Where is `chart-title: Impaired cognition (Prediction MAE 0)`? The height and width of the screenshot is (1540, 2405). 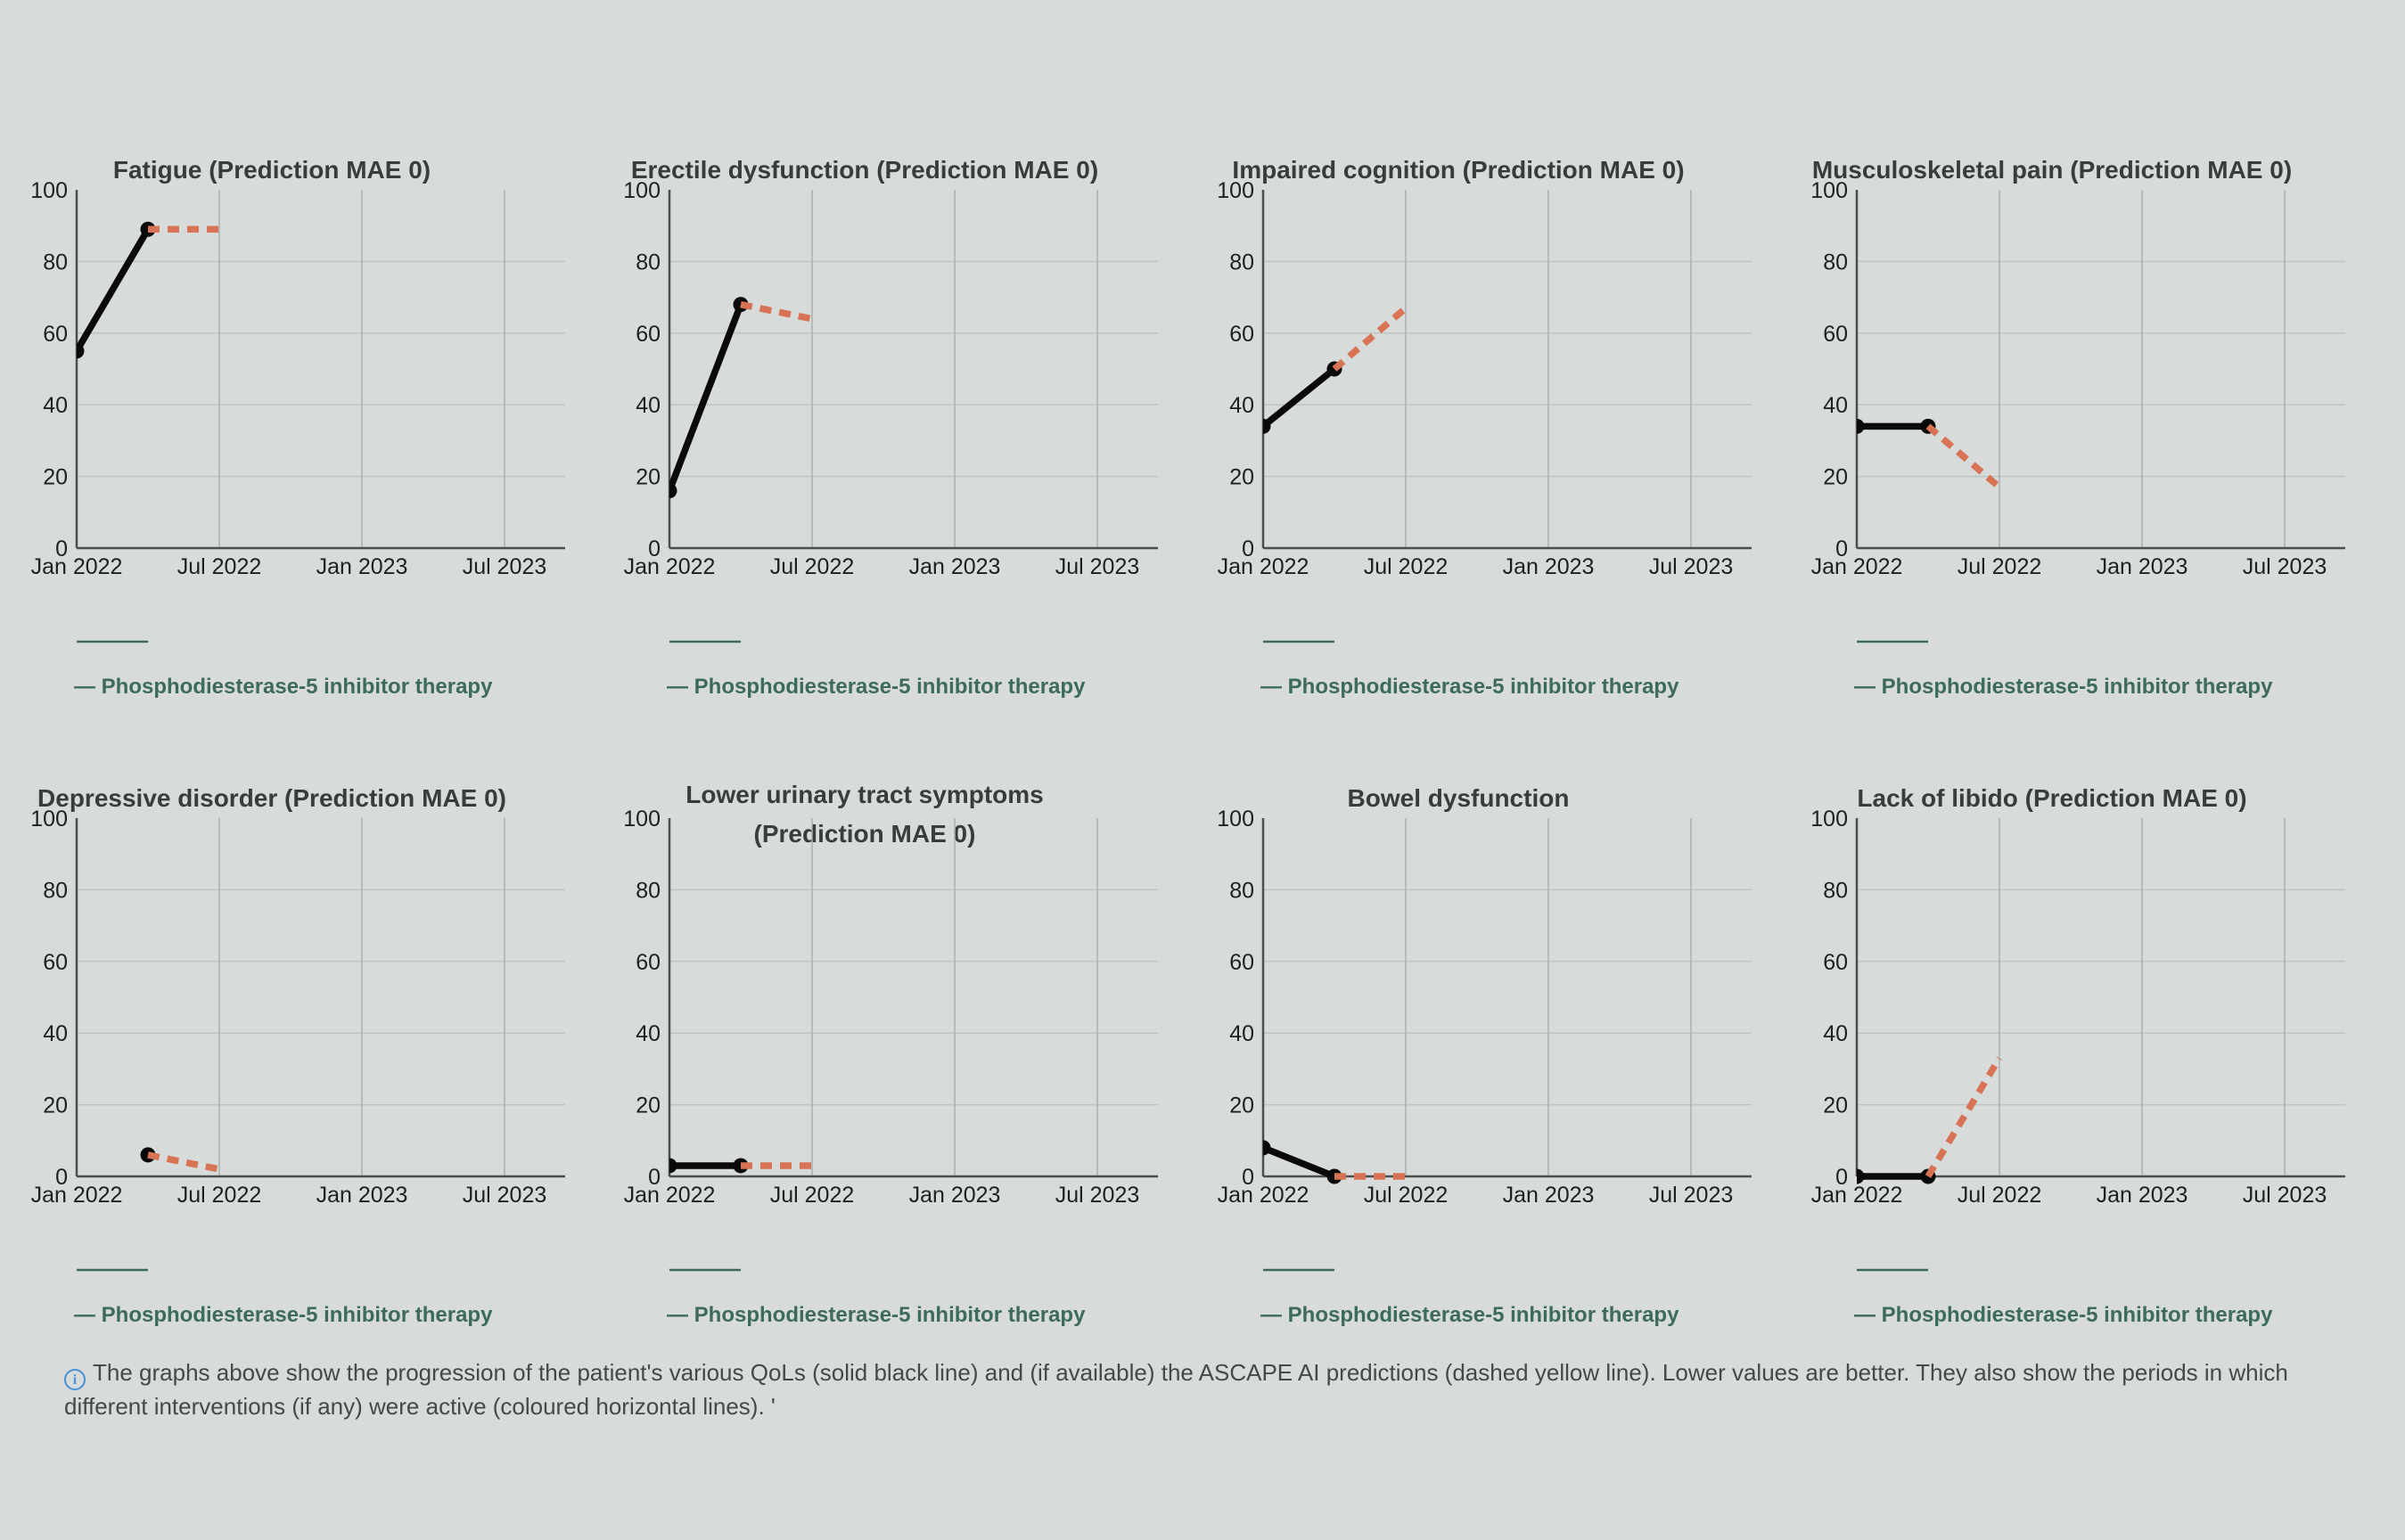 chart-title: Impaired cognition (Prediction MAE 0) is located at coordinates (1458, 170).